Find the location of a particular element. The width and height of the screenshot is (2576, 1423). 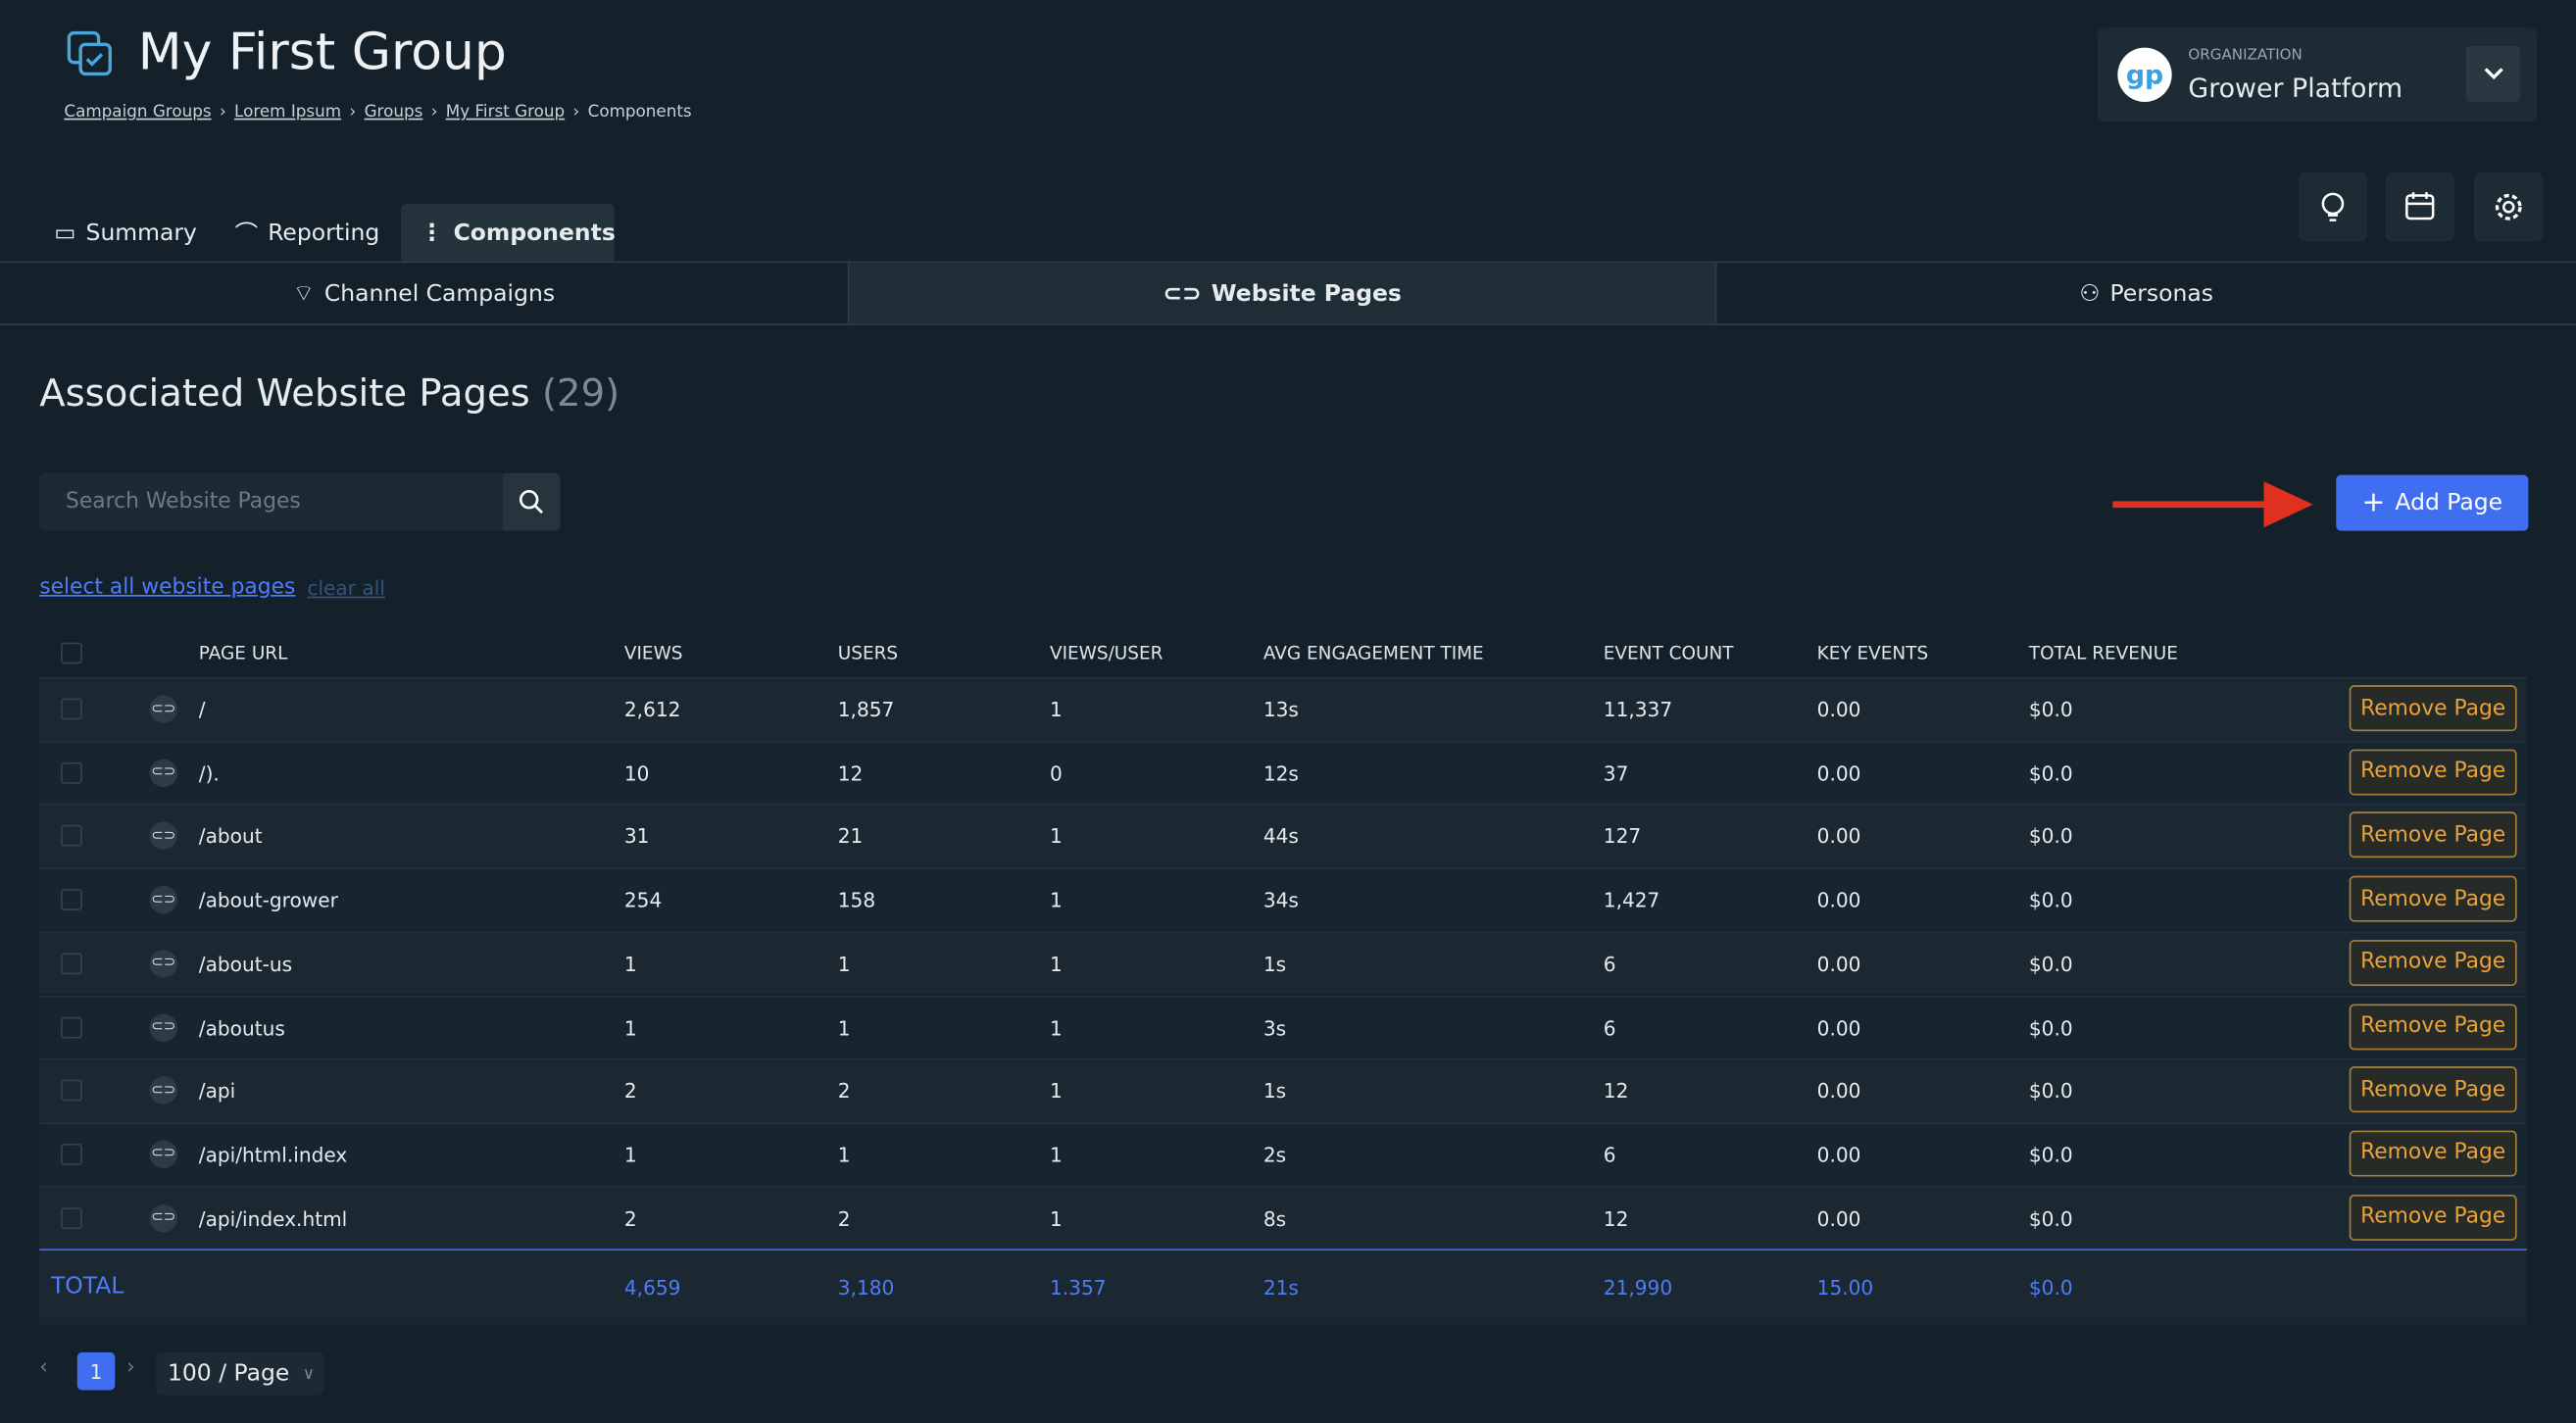

tab: ⌒ Reporting is located at coordinates (307, 233).